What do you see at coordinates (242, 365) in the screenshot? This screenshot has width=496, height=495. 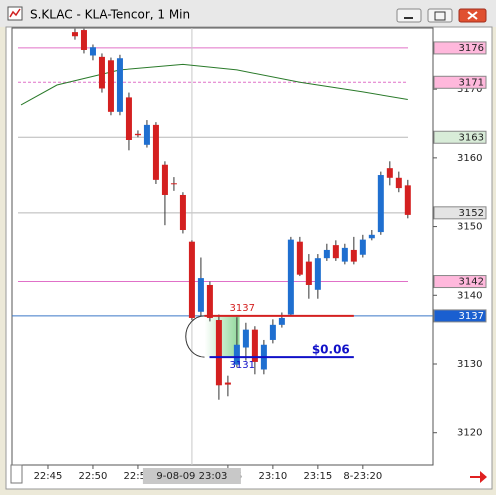 I see `trade-exit-label: 3131` at bounding box center [242, 365].